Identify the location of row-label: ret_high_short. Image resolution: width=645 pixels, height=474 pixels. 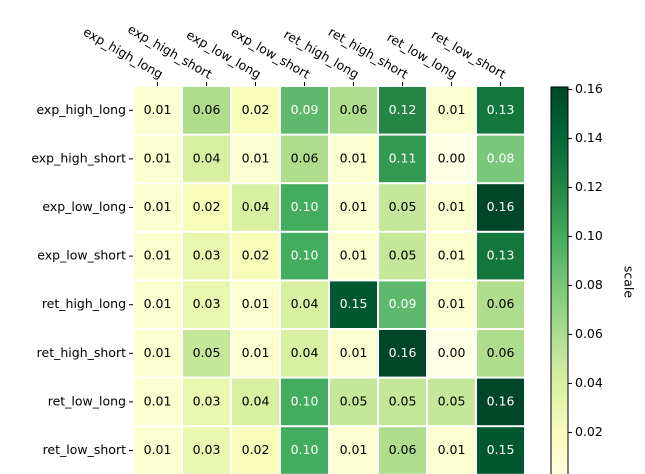
(81, 352).